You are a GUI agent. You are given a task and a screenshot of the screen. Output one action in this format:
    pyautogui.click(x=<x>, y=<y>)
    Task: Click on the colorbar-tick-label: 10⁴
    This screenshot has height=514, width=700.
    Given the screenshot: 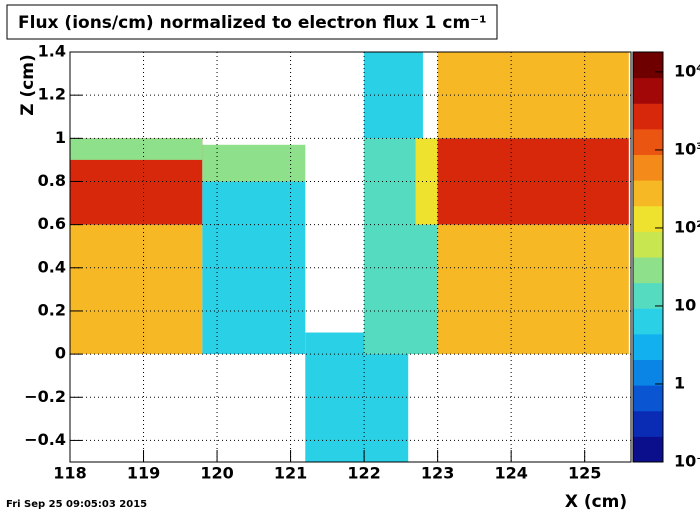 What is the action you would take?
    pyautogui.click(x=687, y=70)
    